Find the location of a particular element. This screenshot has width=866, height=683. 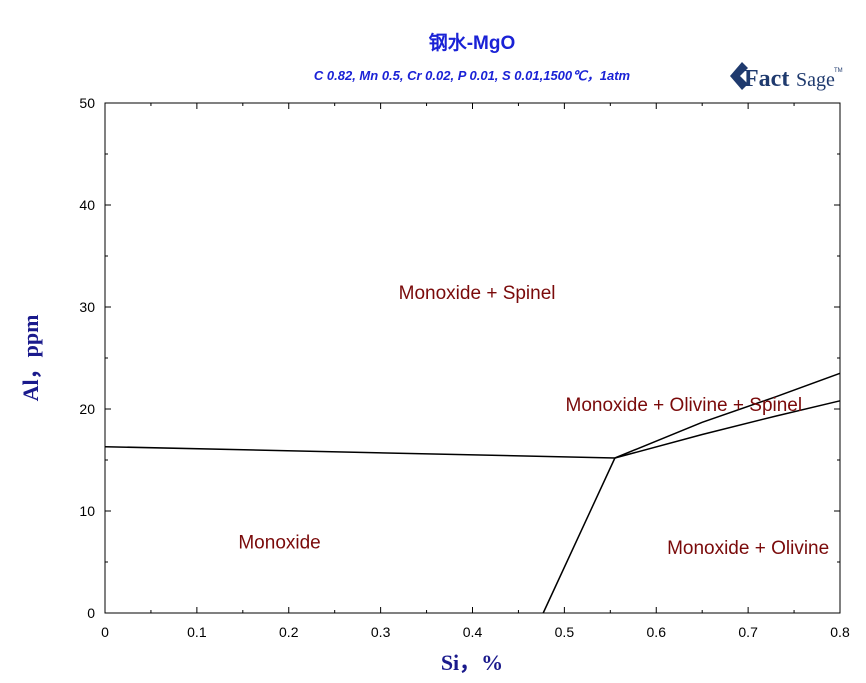

region-label: Monoxide + Spinel is located at coordinates (477, 293).